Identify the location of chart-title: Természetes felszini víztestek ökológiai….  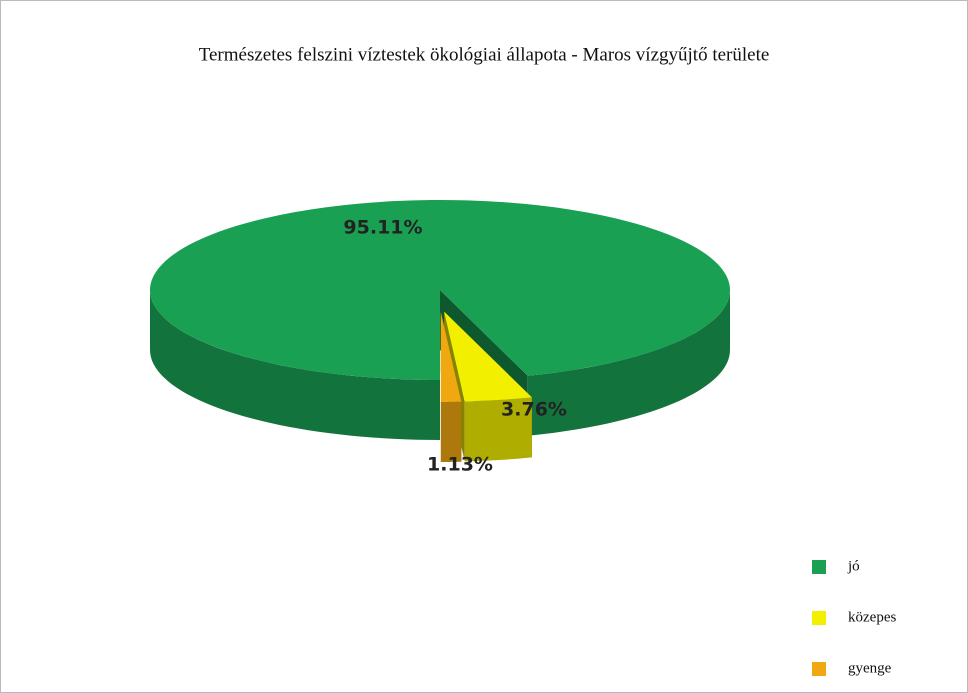
(484, 54).